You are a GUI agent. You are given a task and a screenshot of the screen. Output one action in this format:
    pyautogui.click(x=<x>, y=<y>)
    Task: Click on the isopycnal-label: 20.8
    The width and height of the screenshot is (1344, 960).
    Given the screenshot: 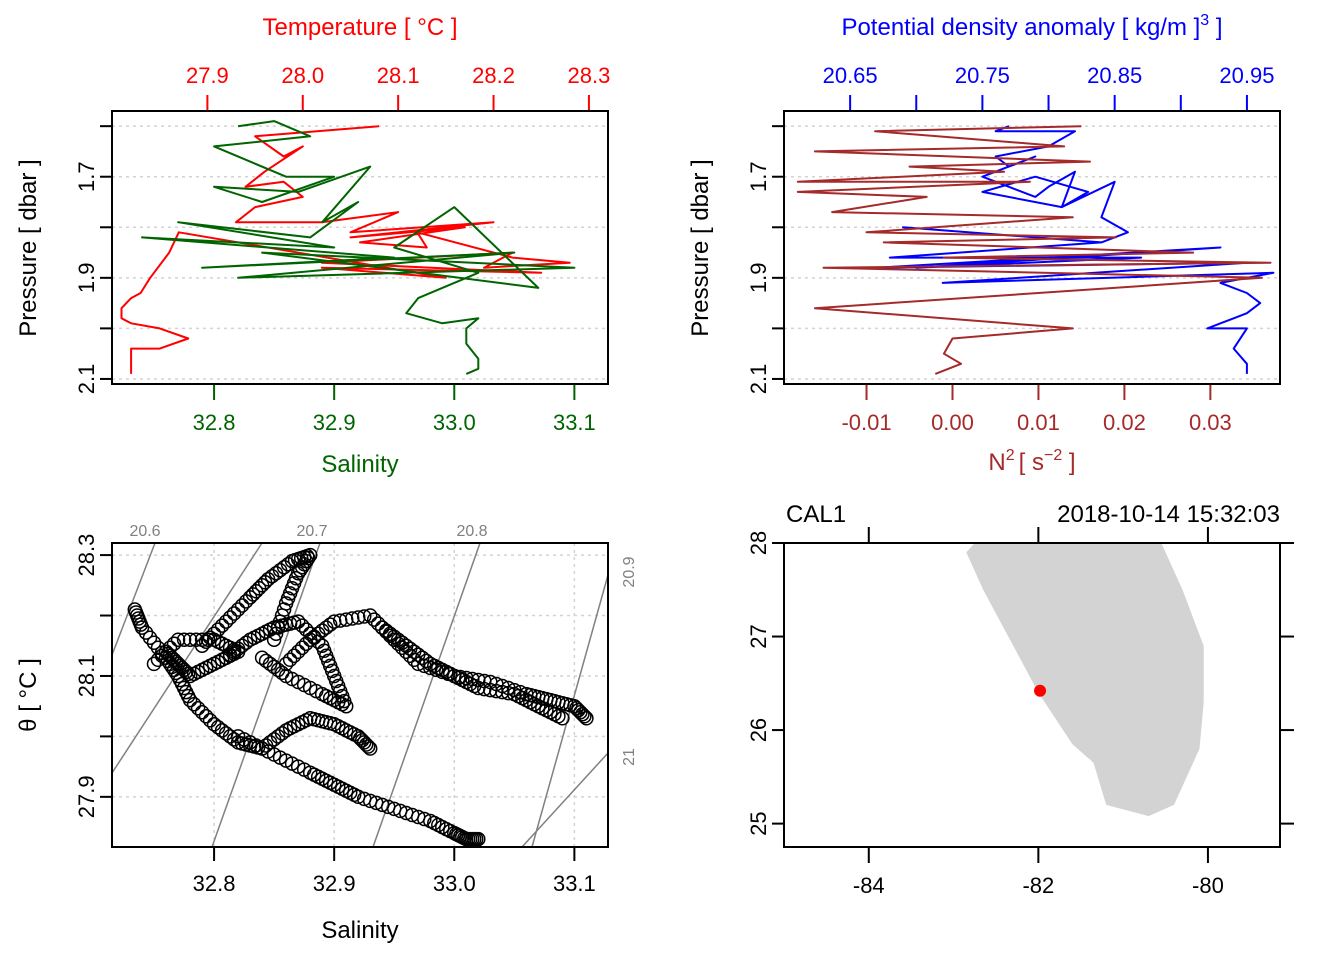 What is the action you would take?
    pyautogui.click(x=471, y=531)
    